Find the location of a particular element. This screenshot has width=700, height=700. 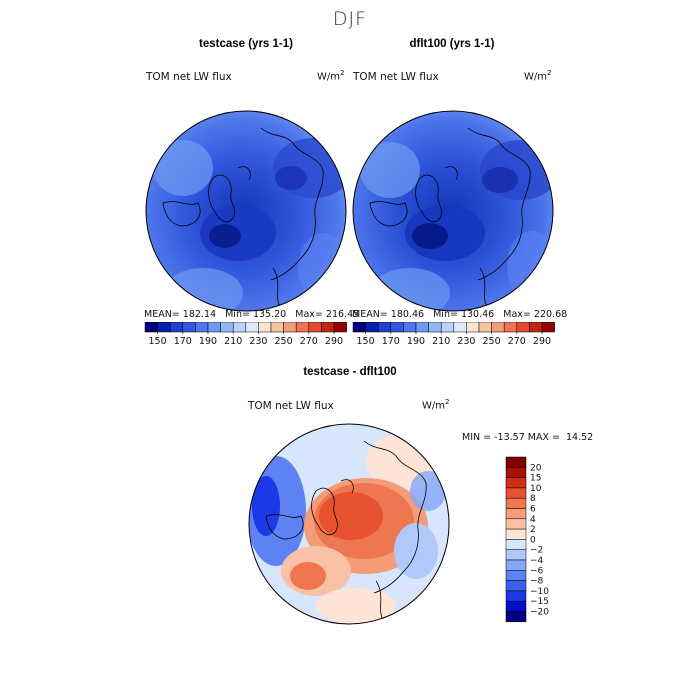

colorbar-tick-label: 15 is located at coordinates (535, 479).